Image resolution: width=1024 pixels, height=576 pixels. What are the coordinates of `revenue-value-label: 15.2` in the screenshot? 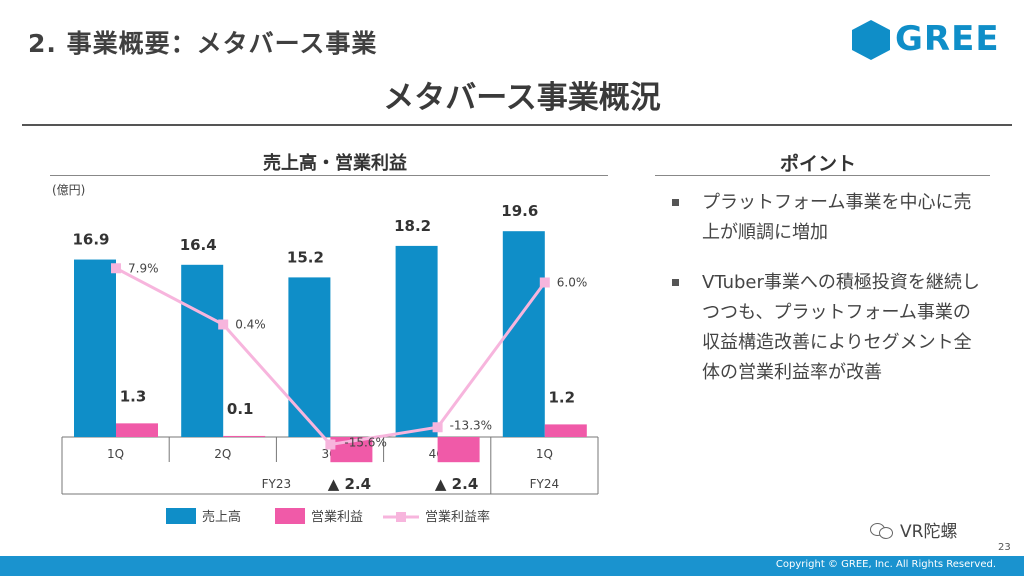 It's located at (305, 257).